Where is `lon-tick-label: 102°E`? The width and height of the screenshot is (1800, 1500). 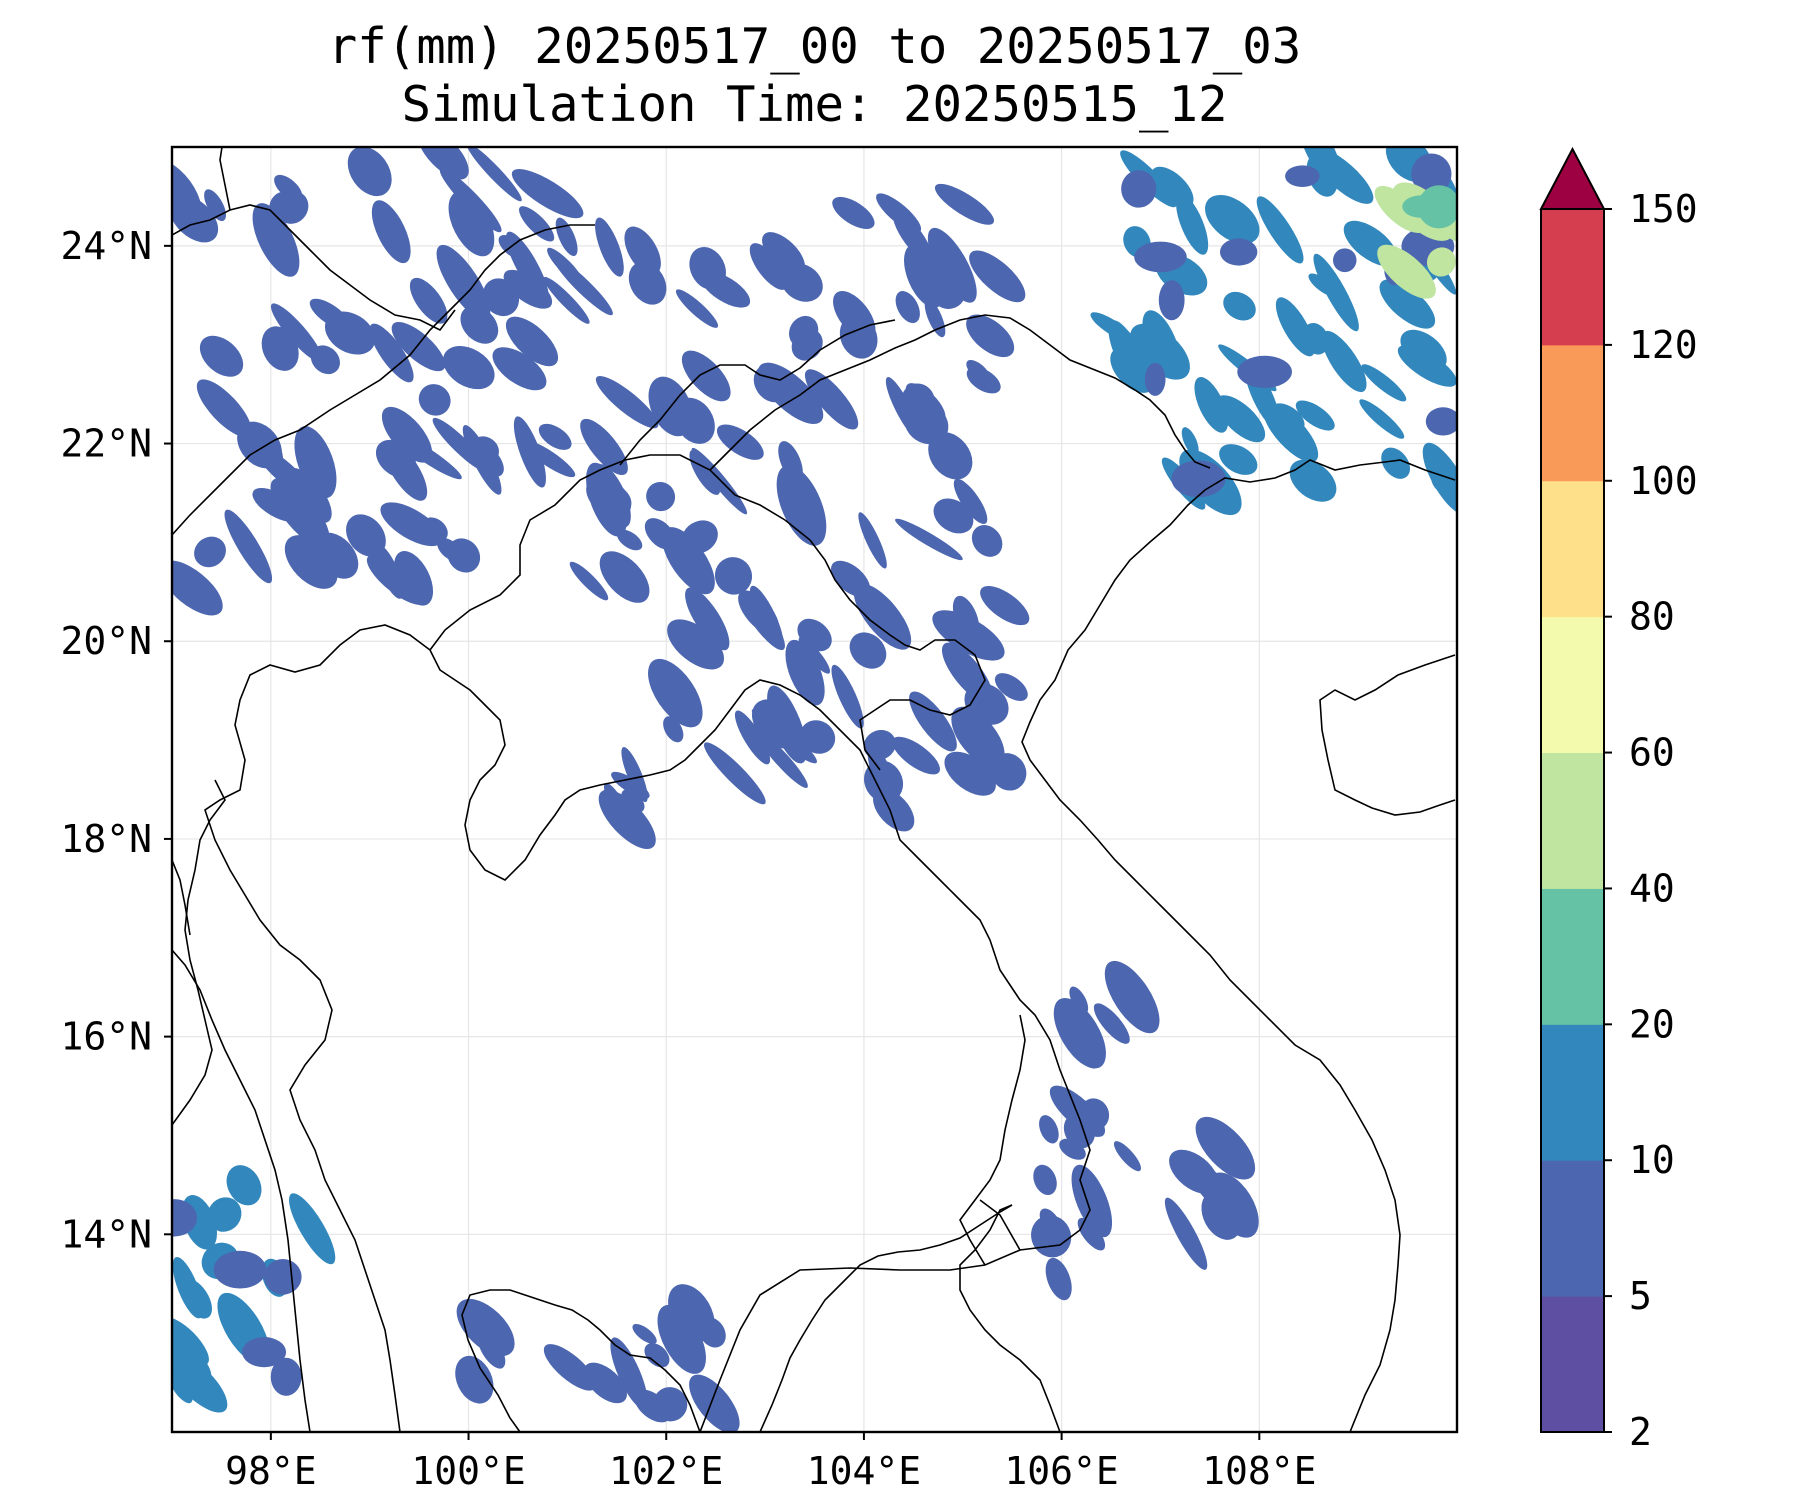 lon-tick-label: 102°E is located at coordinates (666, 1471).